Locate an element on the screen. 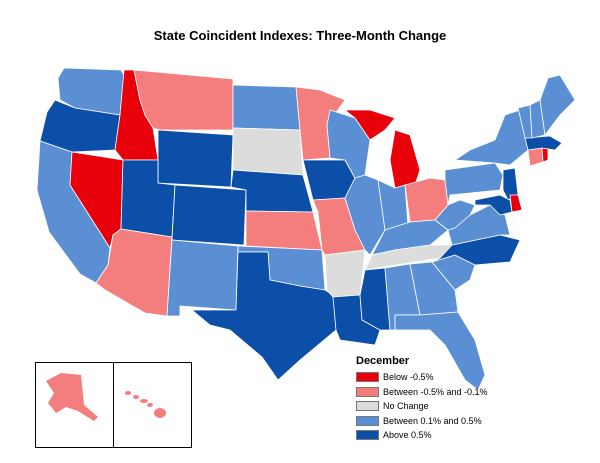 Image resolution: width=600 pixels, height=463 pixels. legend-item: Above 0.5% is located at coordinates (422, 435).